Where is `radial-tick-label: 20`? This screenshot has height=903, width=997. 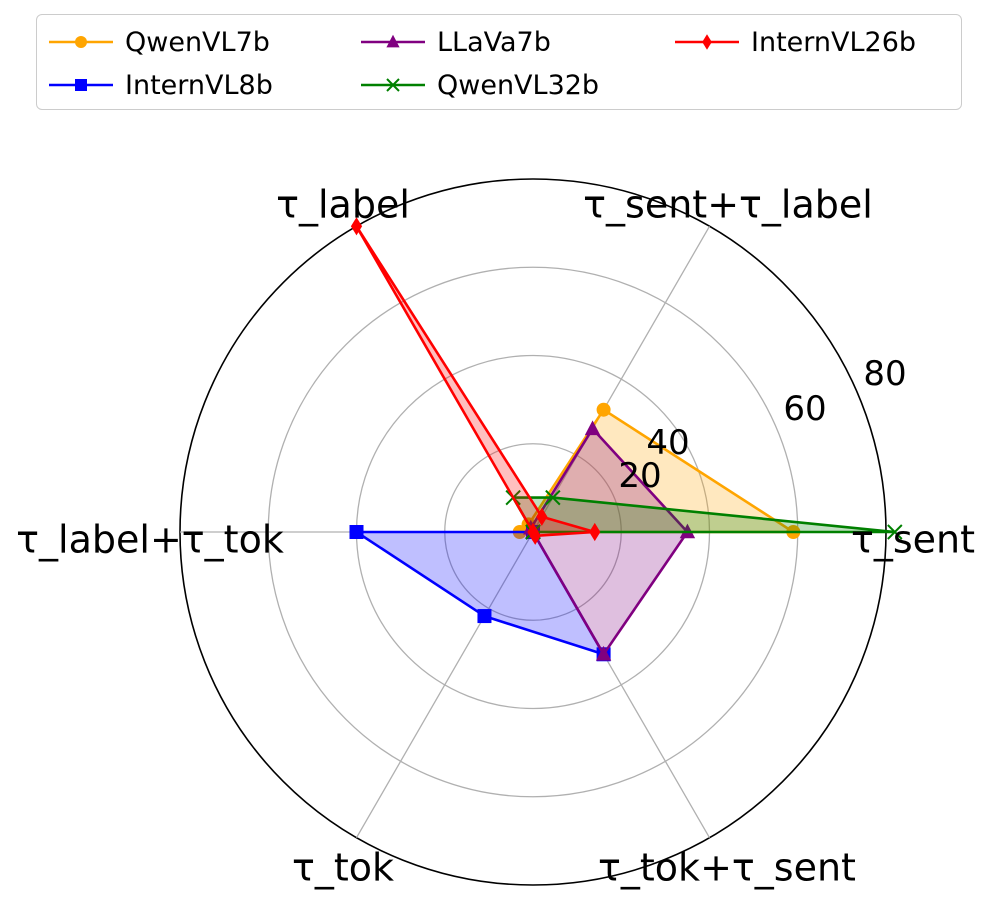 radial-tick-label: 20 is located at coordinates (639, 476).